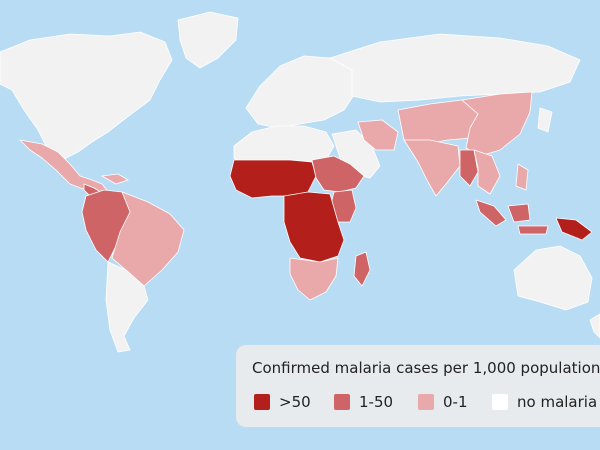 Image resolution: width=600 pixels, height=450 pixels. What do you see at coordinates (545, 120) in the screenshot?
I see `region-japan` at bounding box center [545, 120].